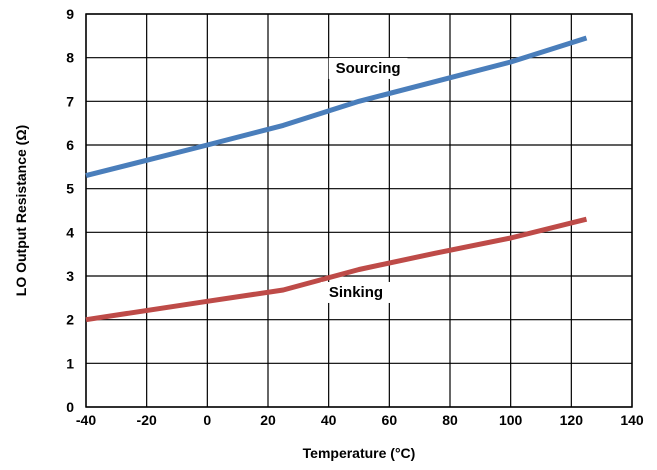 This screenshot has height=470, width=657. I want to click on y-axis-title: LO Output Resistance (Ω), so click(21, 210).